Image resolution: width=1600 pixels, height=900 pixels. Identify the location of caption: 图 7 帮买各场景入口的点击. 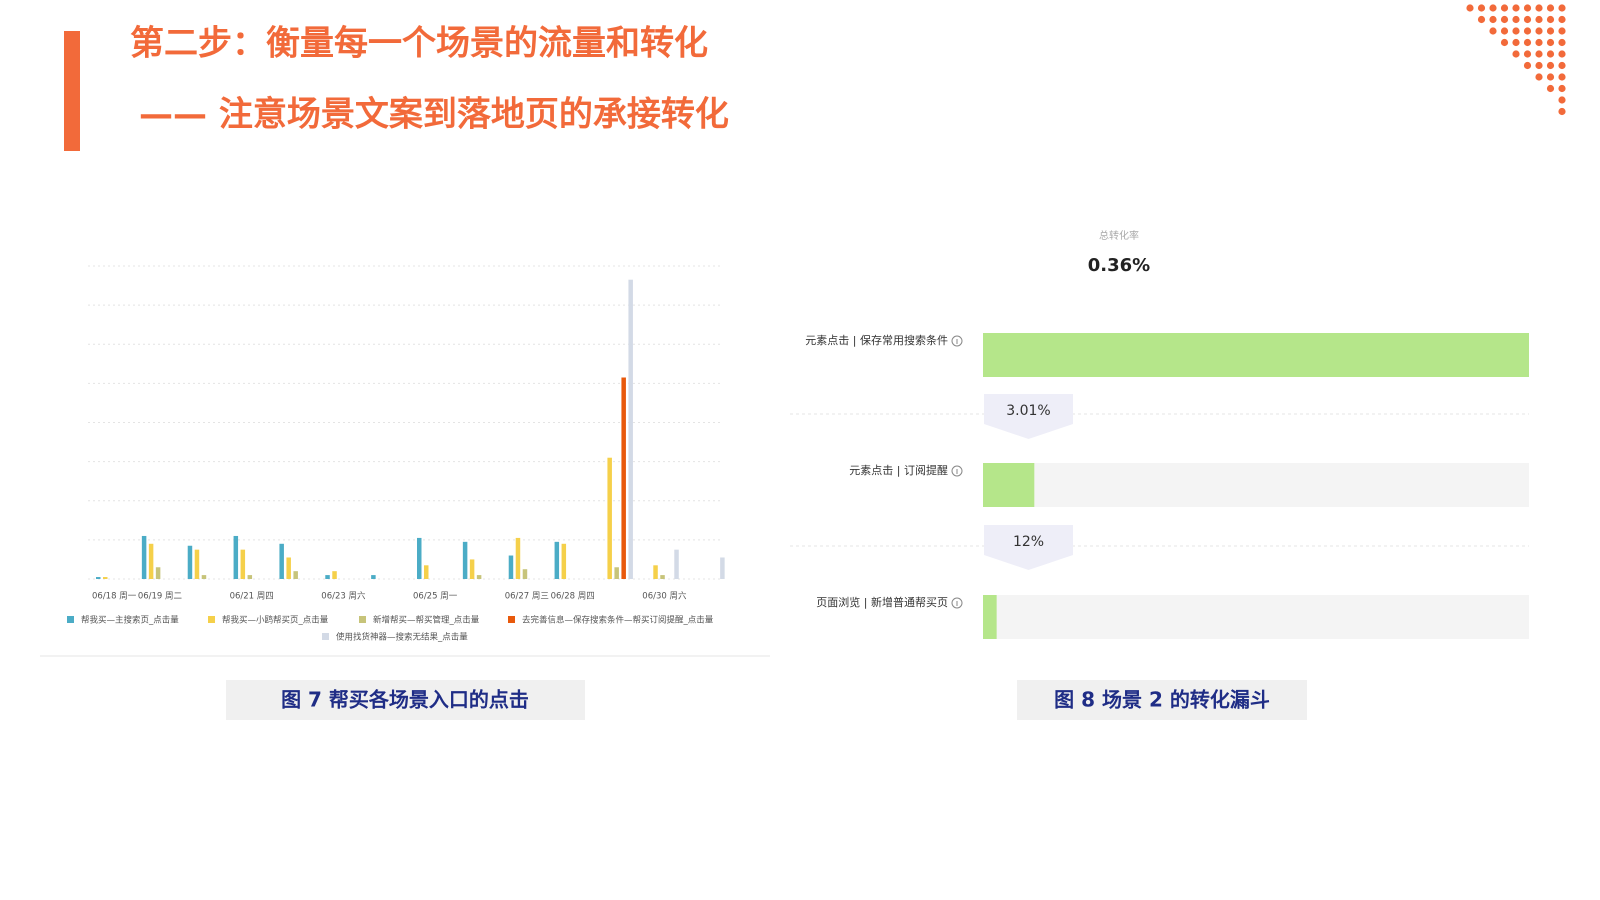
(405, 700).